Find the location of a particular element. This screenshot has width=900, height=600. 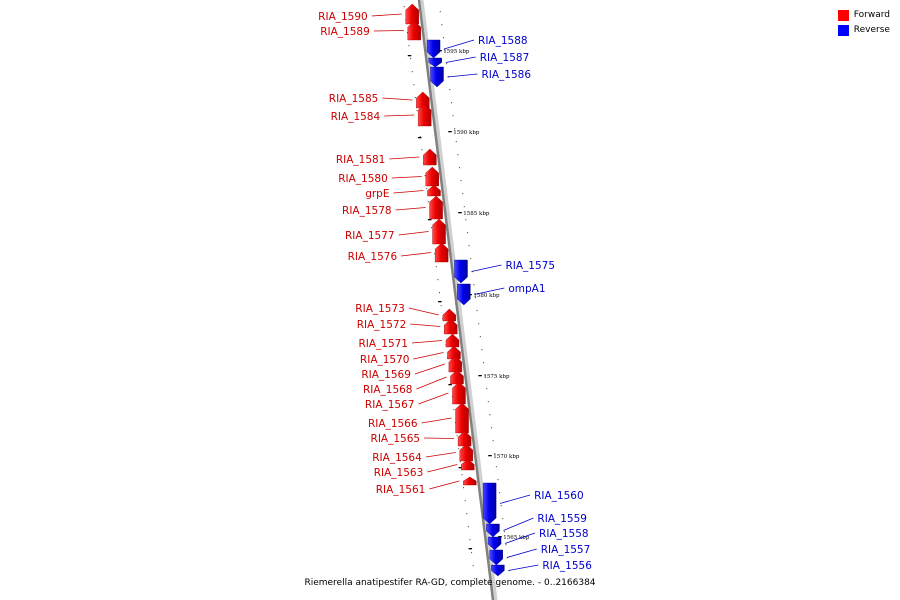

gene-label: RIA_1568 is located at coordinates (388, 390).